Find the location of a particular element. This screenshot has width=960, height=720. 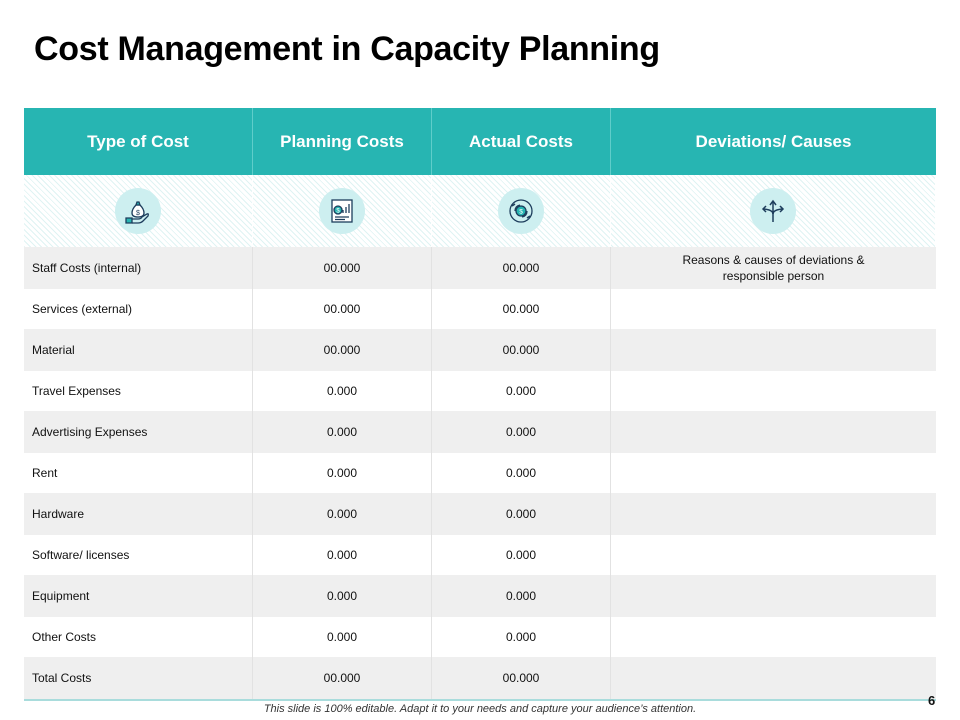

icon-row: $ $ $ is located at coordinates (480, 211).